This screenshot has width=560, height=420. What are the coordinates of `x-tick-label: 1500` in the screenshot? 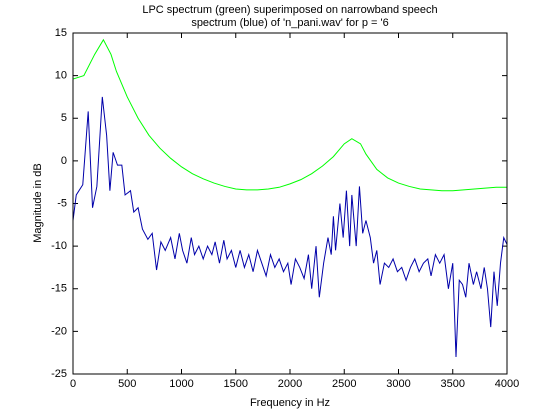 It's located at (236, 384).